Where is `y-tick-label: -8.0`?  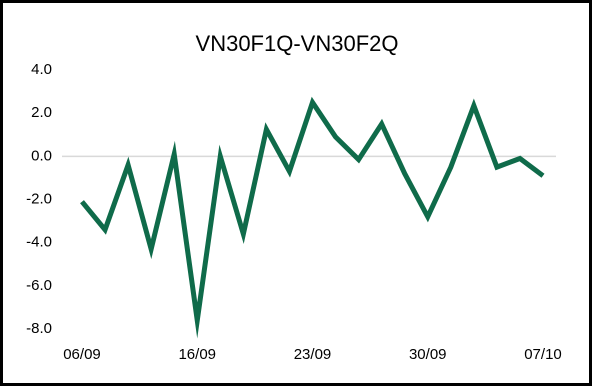
y-tick-label: -8.0 is located at coordinates (39, 328).